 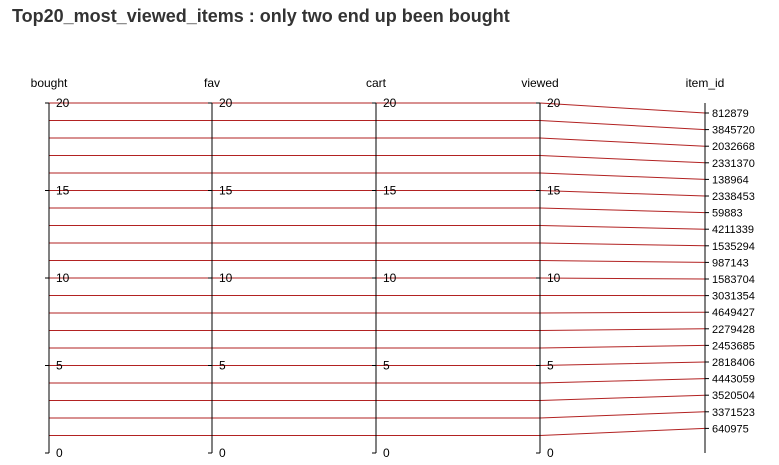 I want to click on tick-label-item-3845720: 3845720, so click(x=733, y=131).